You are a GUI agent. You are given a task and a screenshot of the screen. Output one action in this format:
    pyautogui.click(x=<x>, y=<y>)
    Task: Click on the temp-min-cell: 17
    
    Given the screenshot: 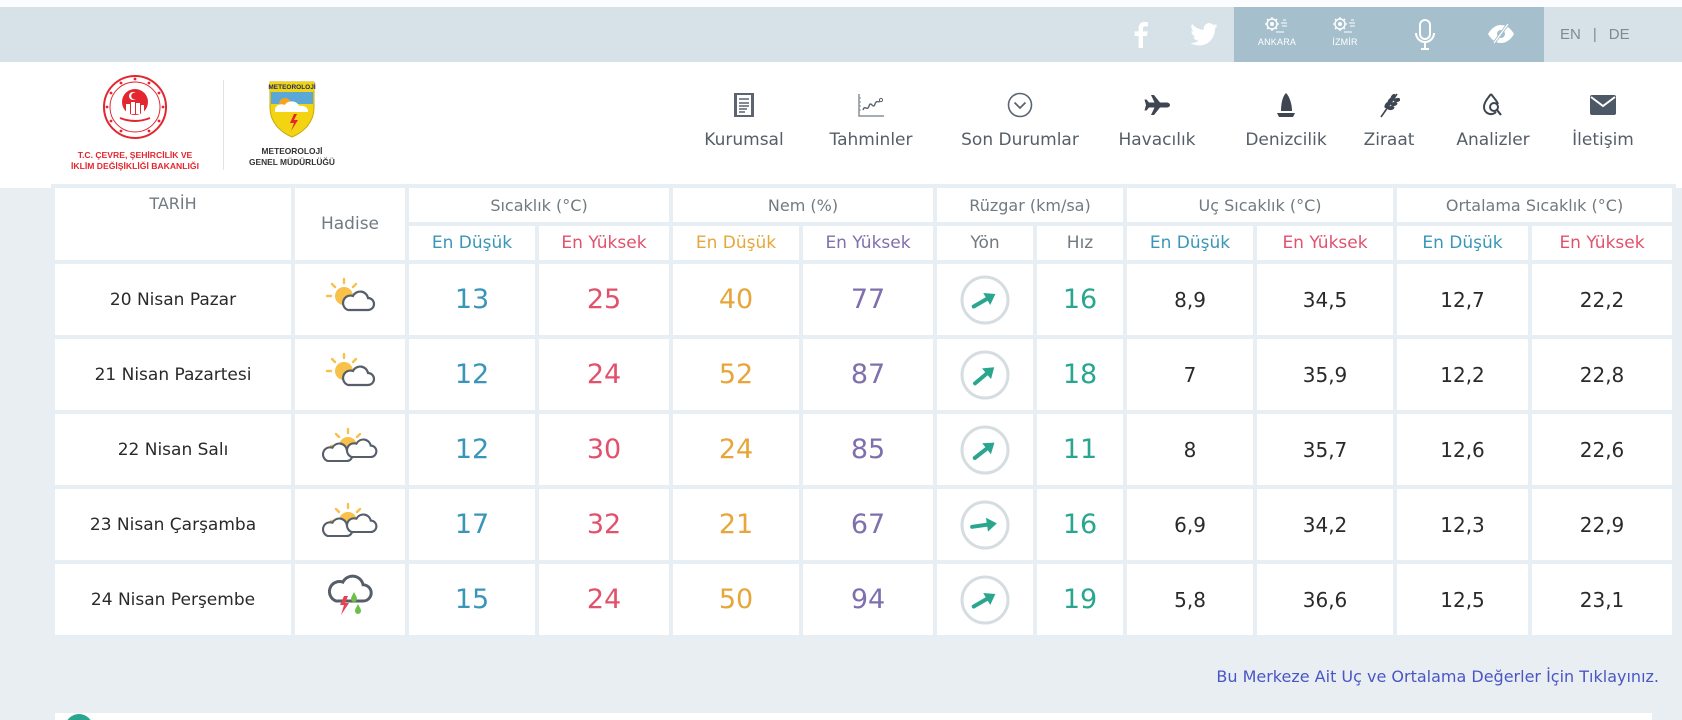 What is the action you would take?
    pyautogui.click(x=472, y=524)
    